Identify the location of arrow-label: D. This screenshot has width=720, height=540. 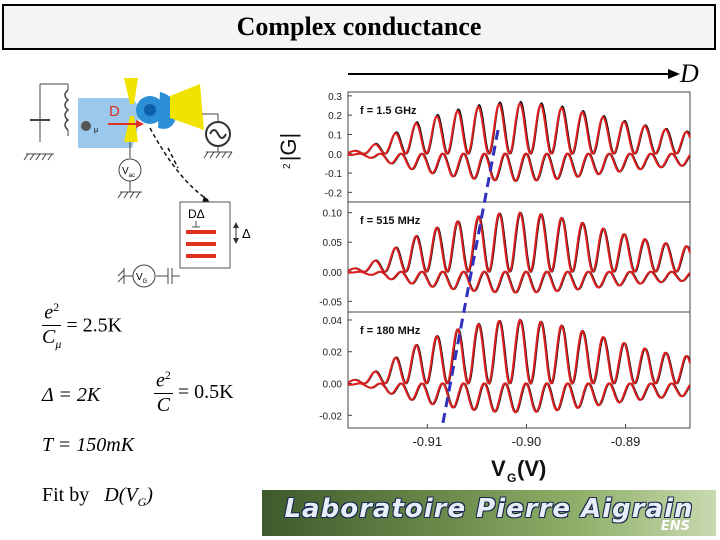
(689, 73).